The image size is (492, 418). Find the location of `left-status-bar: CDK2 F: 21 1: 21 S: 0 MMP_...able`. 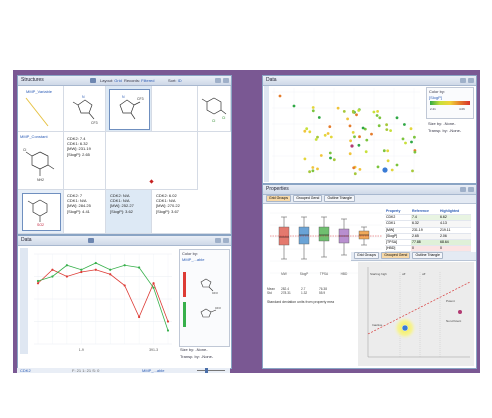

left-status-bar: CDK2 F: 21 1: 21 S: 0 MMP_...able is located at coordinates (123, 370).